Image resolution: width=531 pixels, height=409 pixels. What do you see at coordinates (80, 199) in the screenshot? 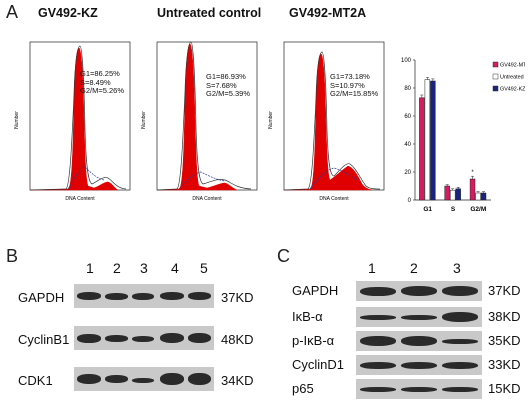
I see `histogram-1-xlabel: DNA Content` at bounding box center [80, 199].